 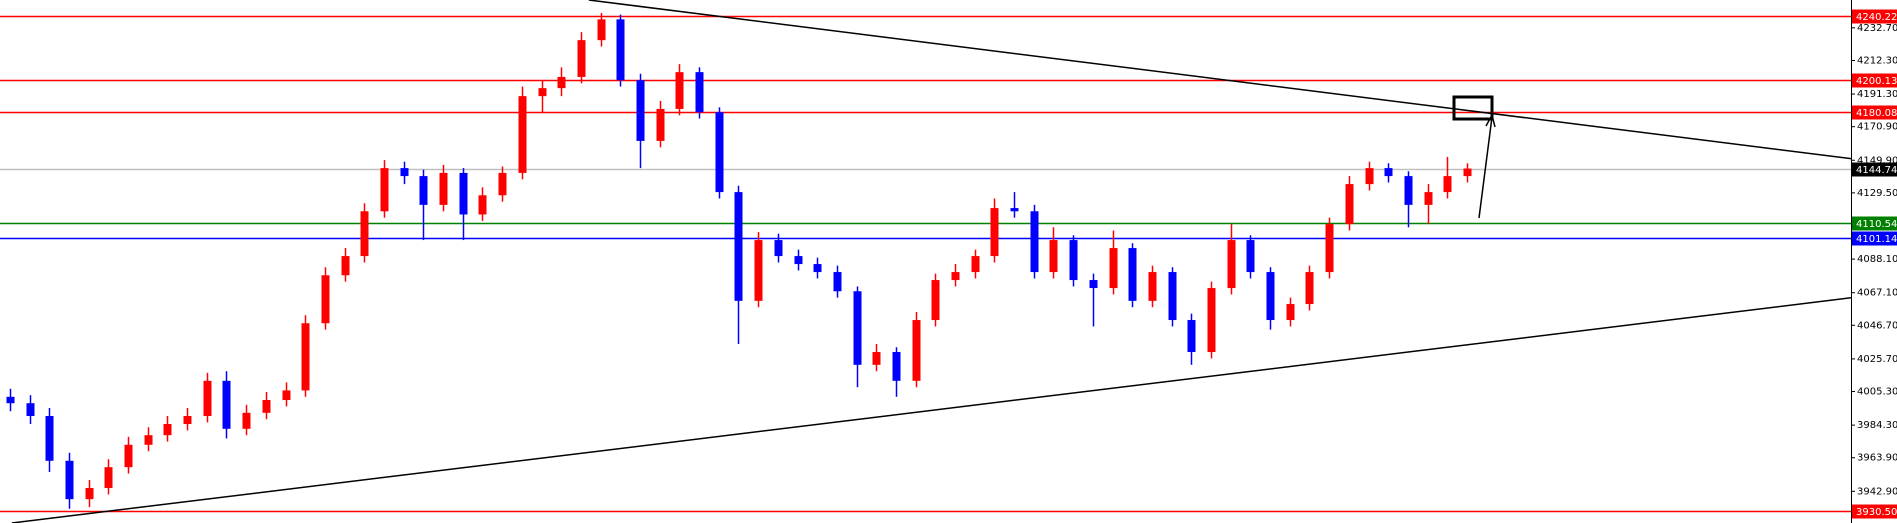 What do you see at coordinates (1877, 259) in the screenshot?
I see `y-tick-label: 4088.10` at bounding box center [1877, 259].